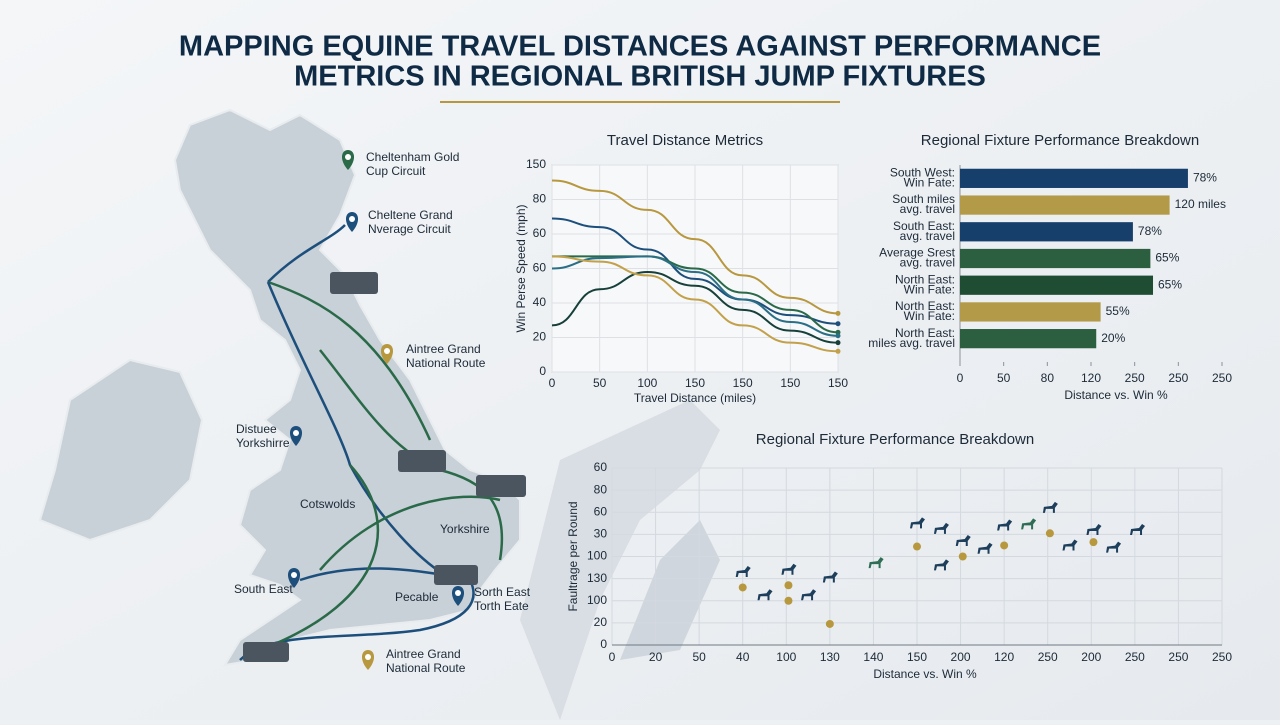 The image size is (1280, 725). I want to click on category-label: South West:, so click(922, 173).